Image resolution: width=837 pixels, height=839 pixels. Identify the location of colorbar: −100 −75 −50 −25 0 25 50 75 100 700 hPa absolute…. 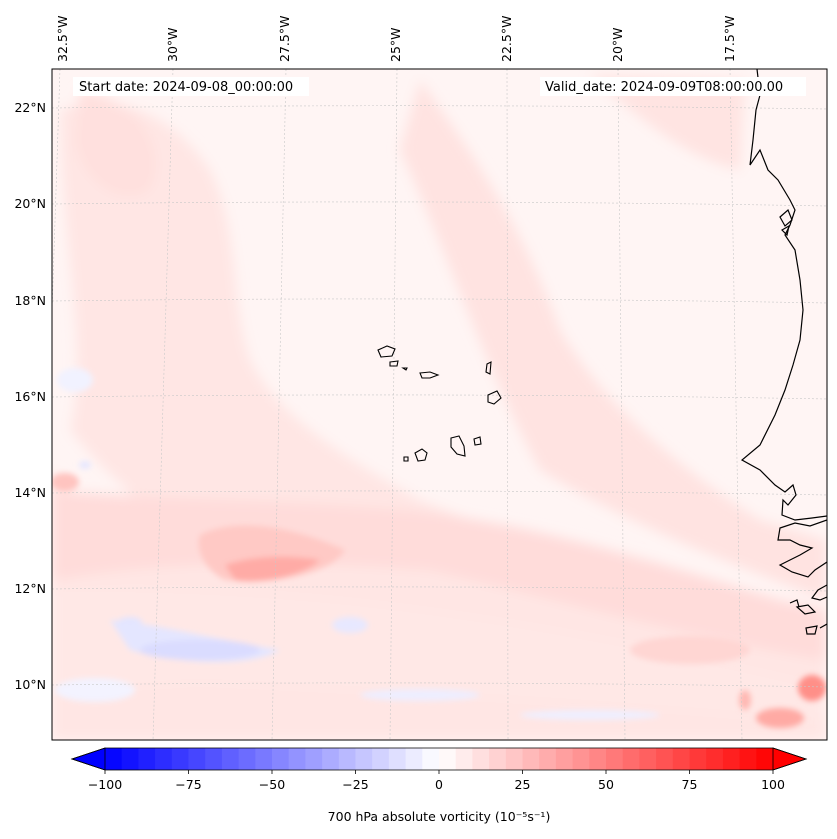
(439, 785).